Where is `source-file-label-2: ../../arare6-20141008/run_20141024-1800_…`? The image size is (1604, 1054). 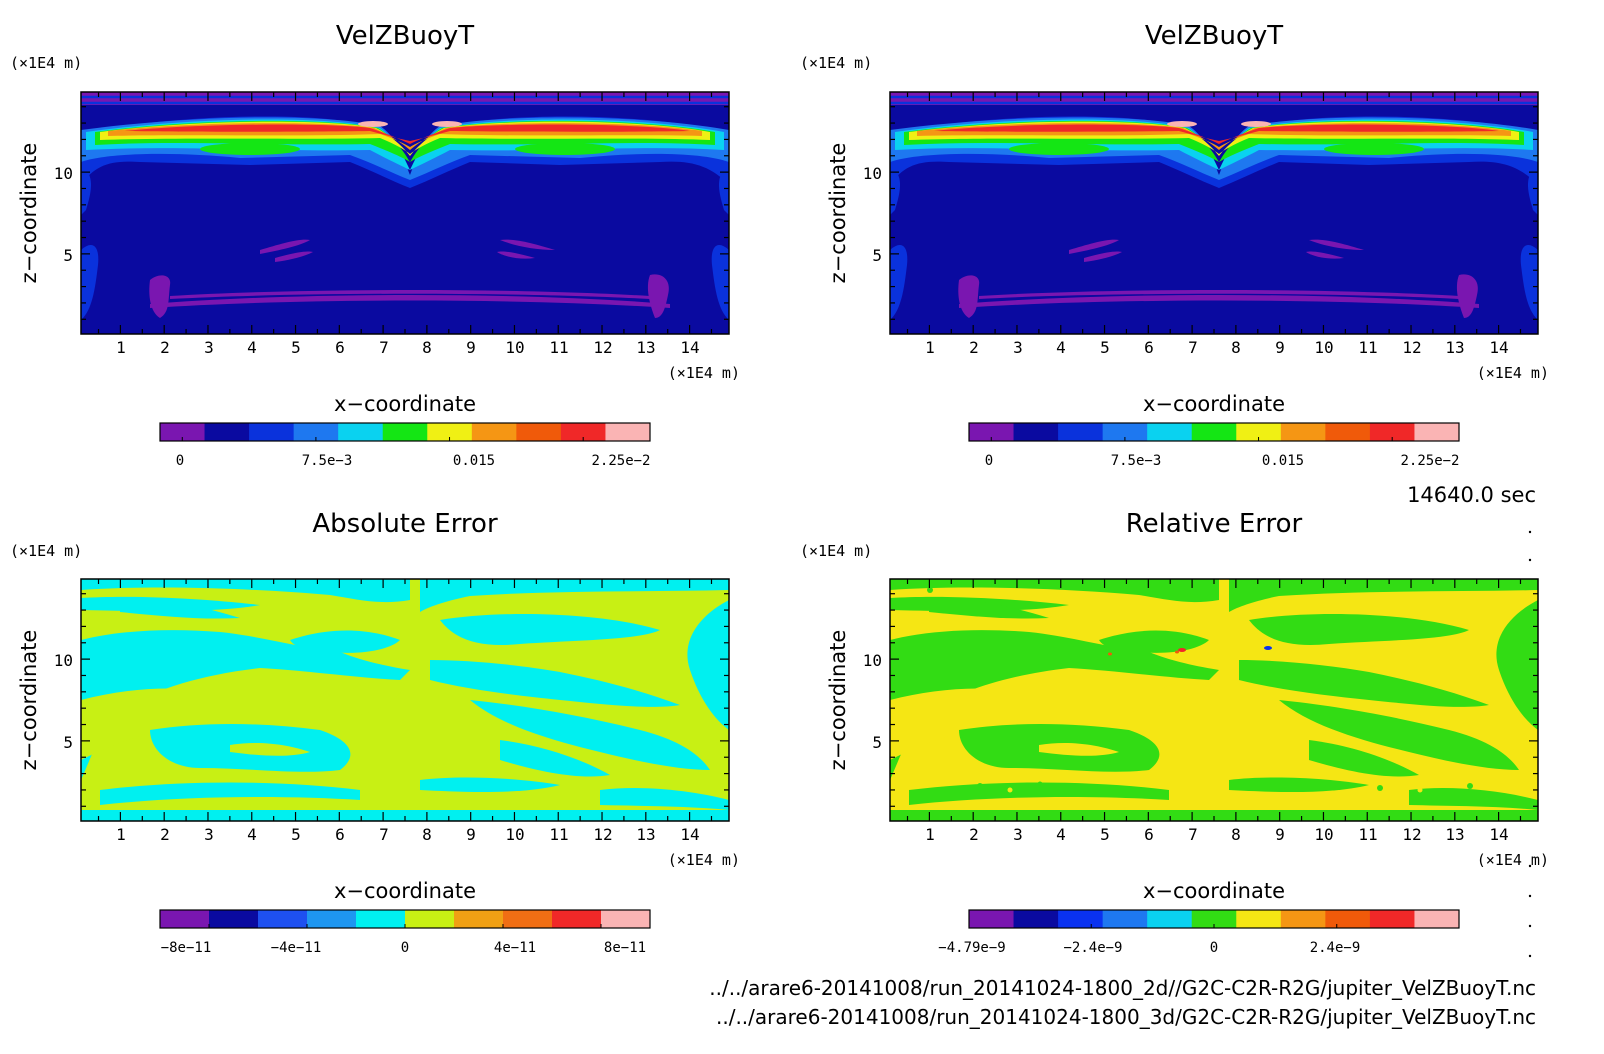
source-file-label-2: ../../arare6-20141008/run_20141024-1800_… is located at coordinates (1126, 1017).